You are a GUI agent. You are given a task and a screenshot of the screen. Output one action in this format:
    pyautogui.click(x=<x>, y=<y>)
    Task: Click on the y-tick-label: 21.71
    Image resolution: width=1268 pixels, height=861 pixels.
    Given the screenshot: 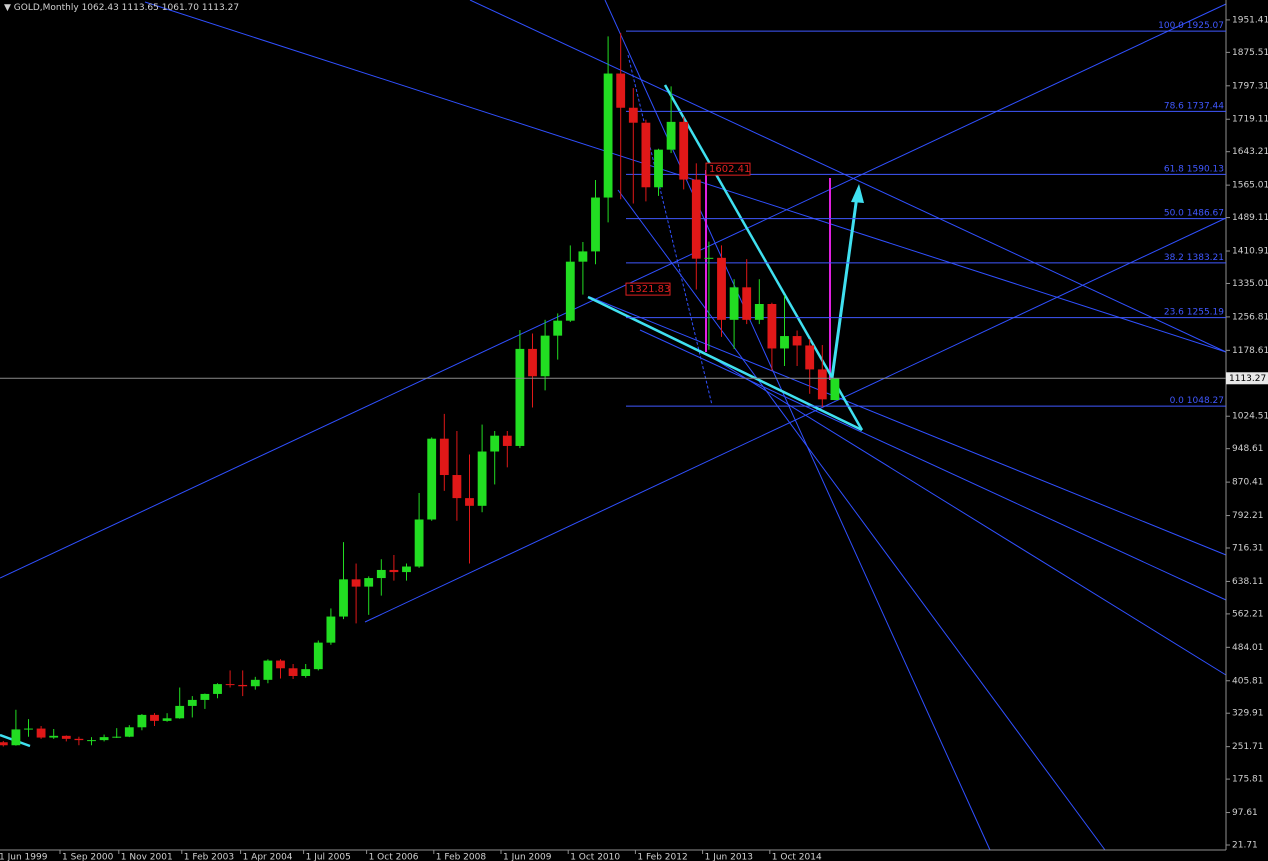 What is the action you would take?
    pyautogui.click(x=1245, y=845)
    